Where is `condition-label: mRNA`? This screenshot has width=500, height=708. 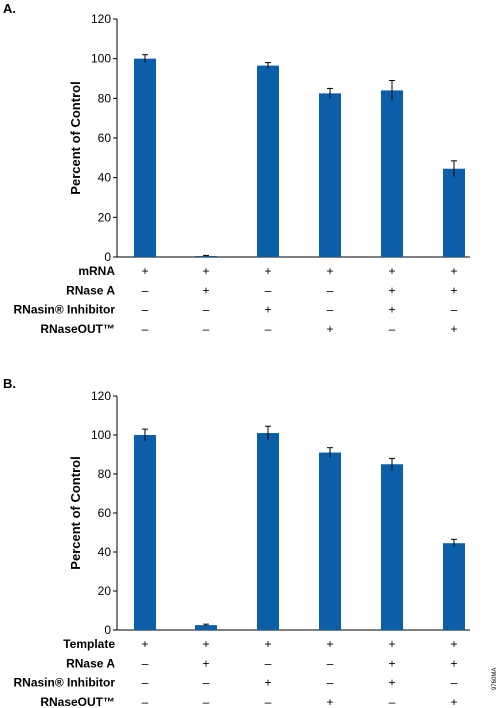 condition-label: mRNA is located at coordinates (96, 271).